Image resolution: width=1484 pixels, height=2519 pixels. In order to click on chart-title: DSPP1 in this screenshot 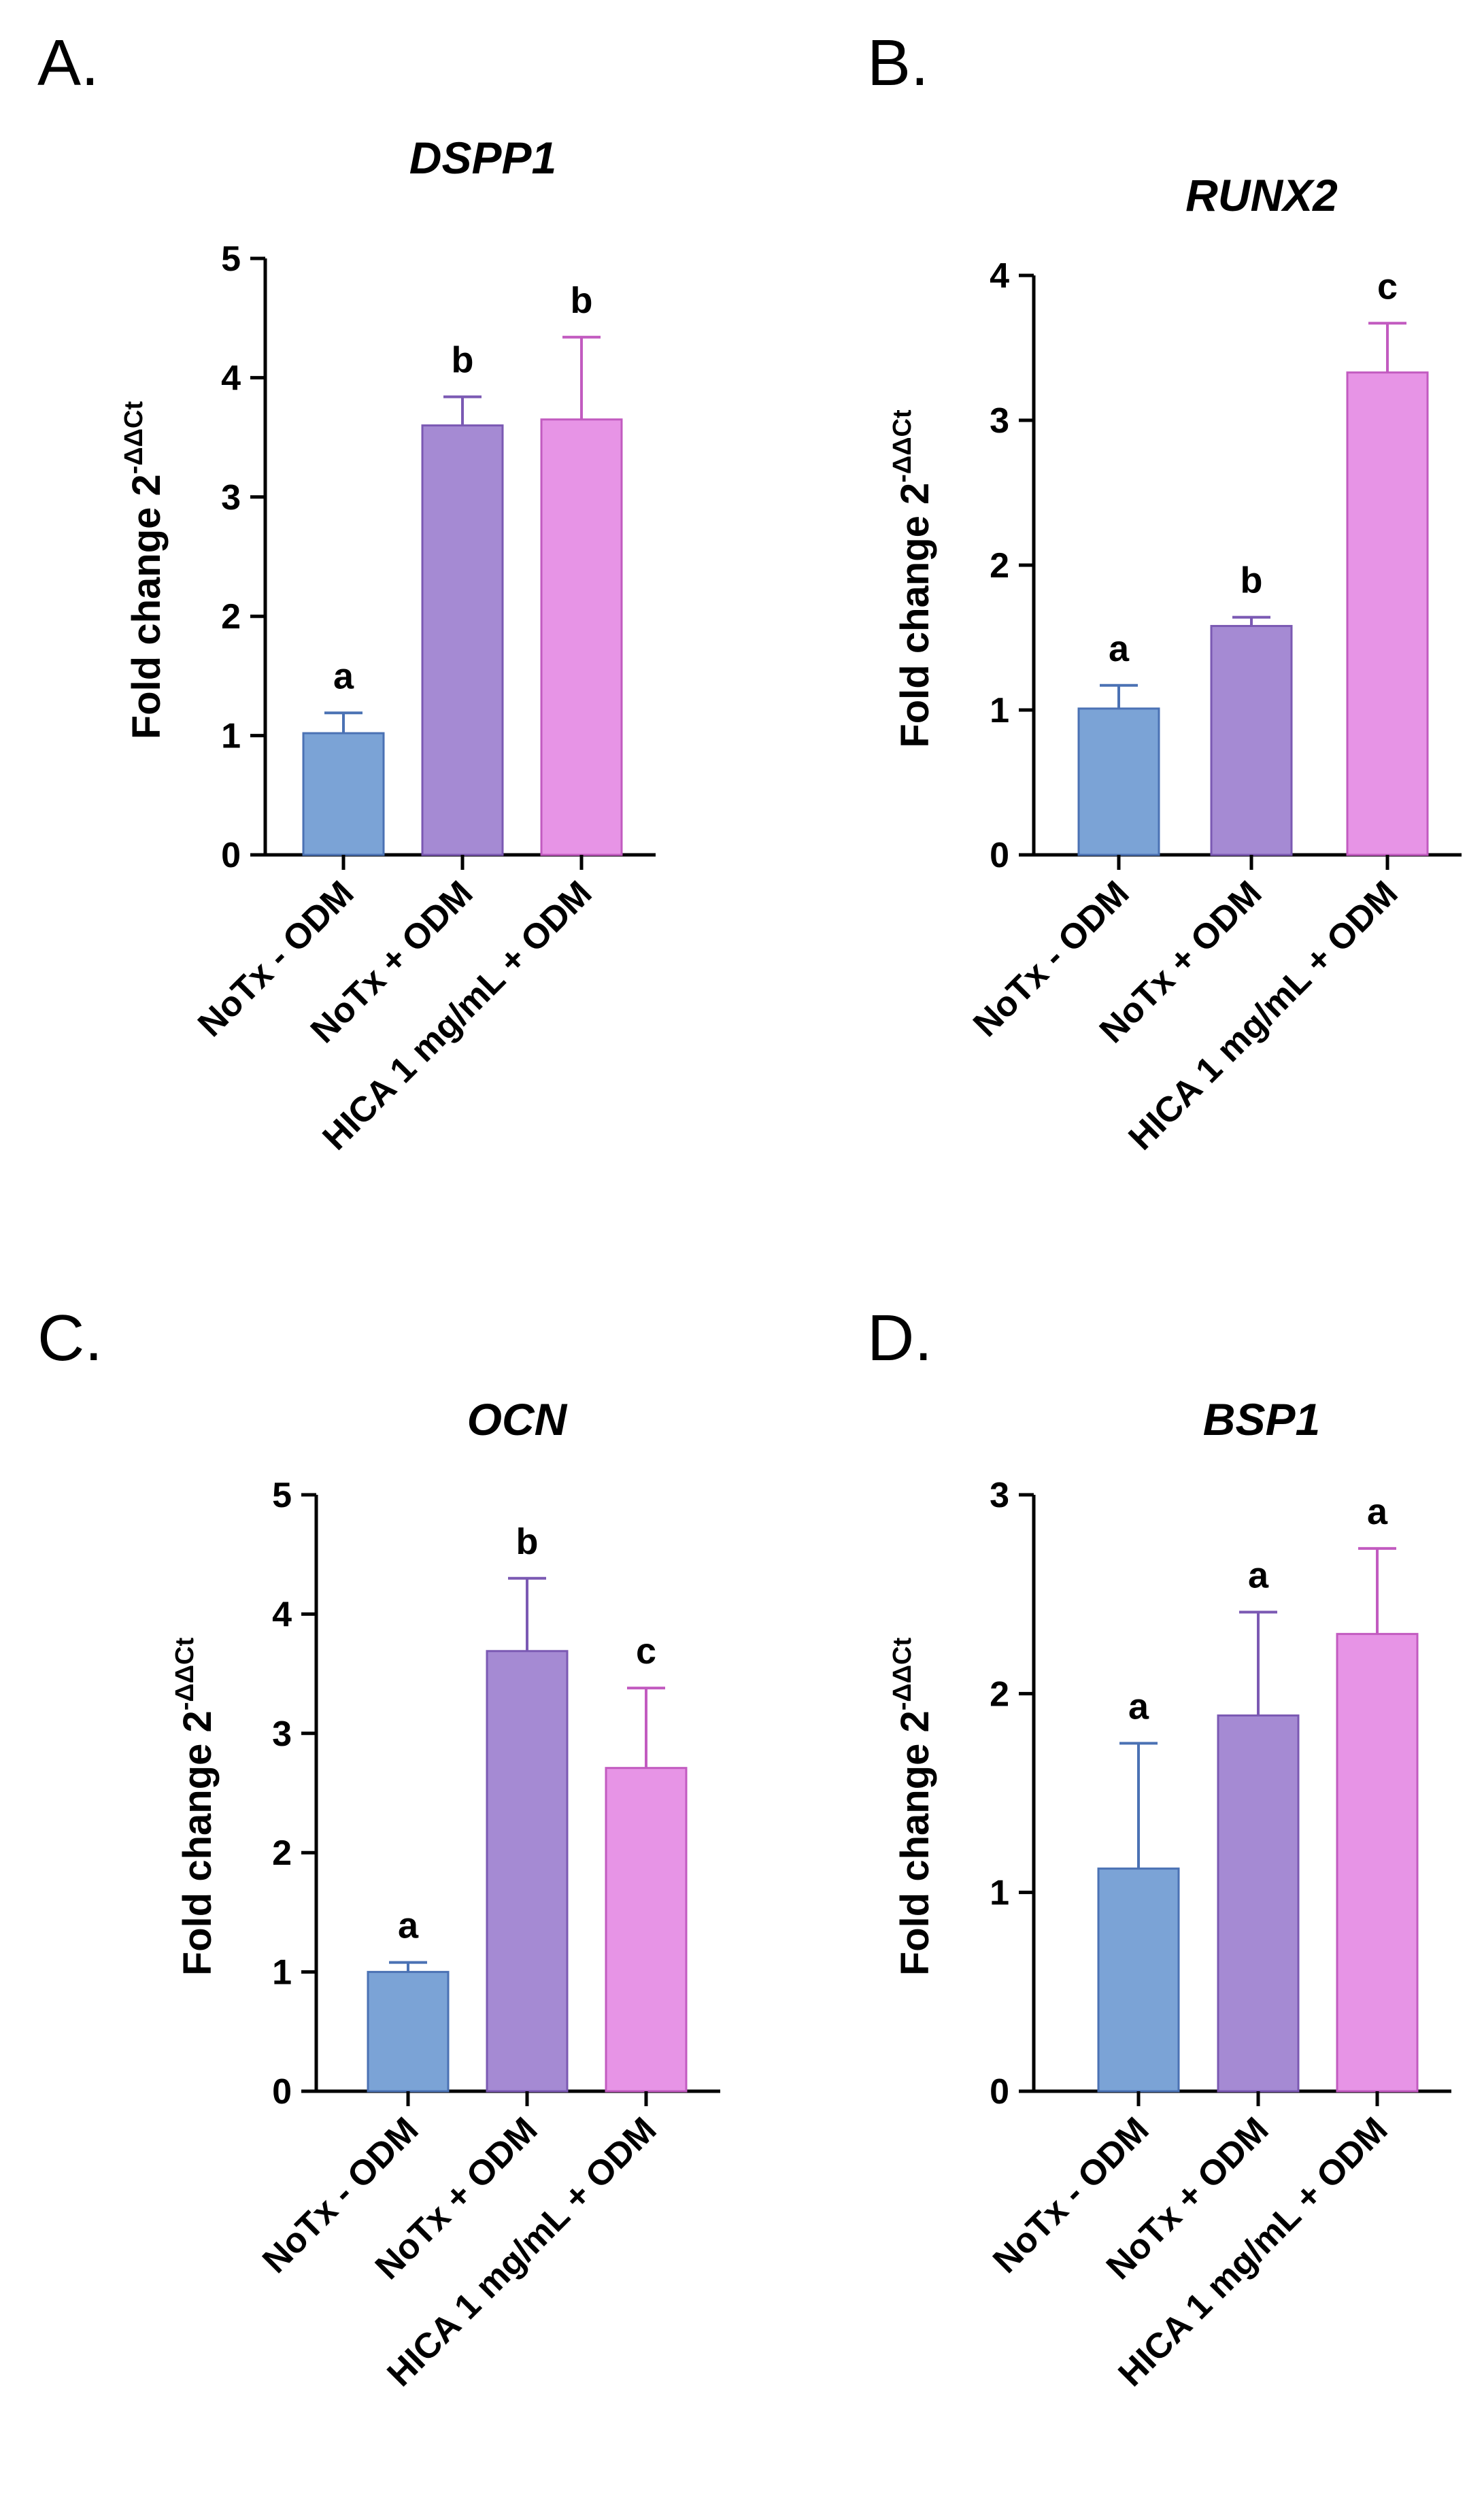, I will do `click(482, 158)`.